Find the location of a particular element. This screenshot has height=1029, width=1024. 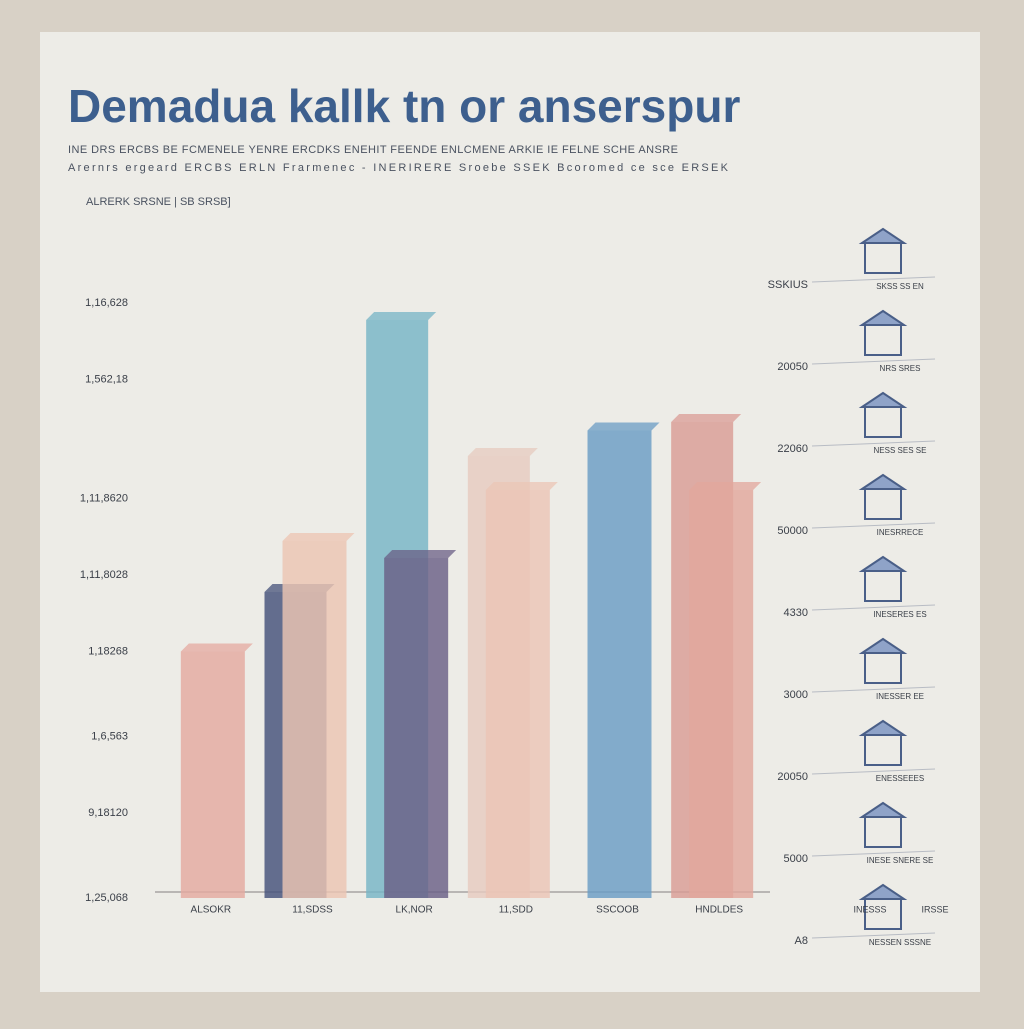

icon-caption: INESE SNERE SE is located at coordinates (900, 860).